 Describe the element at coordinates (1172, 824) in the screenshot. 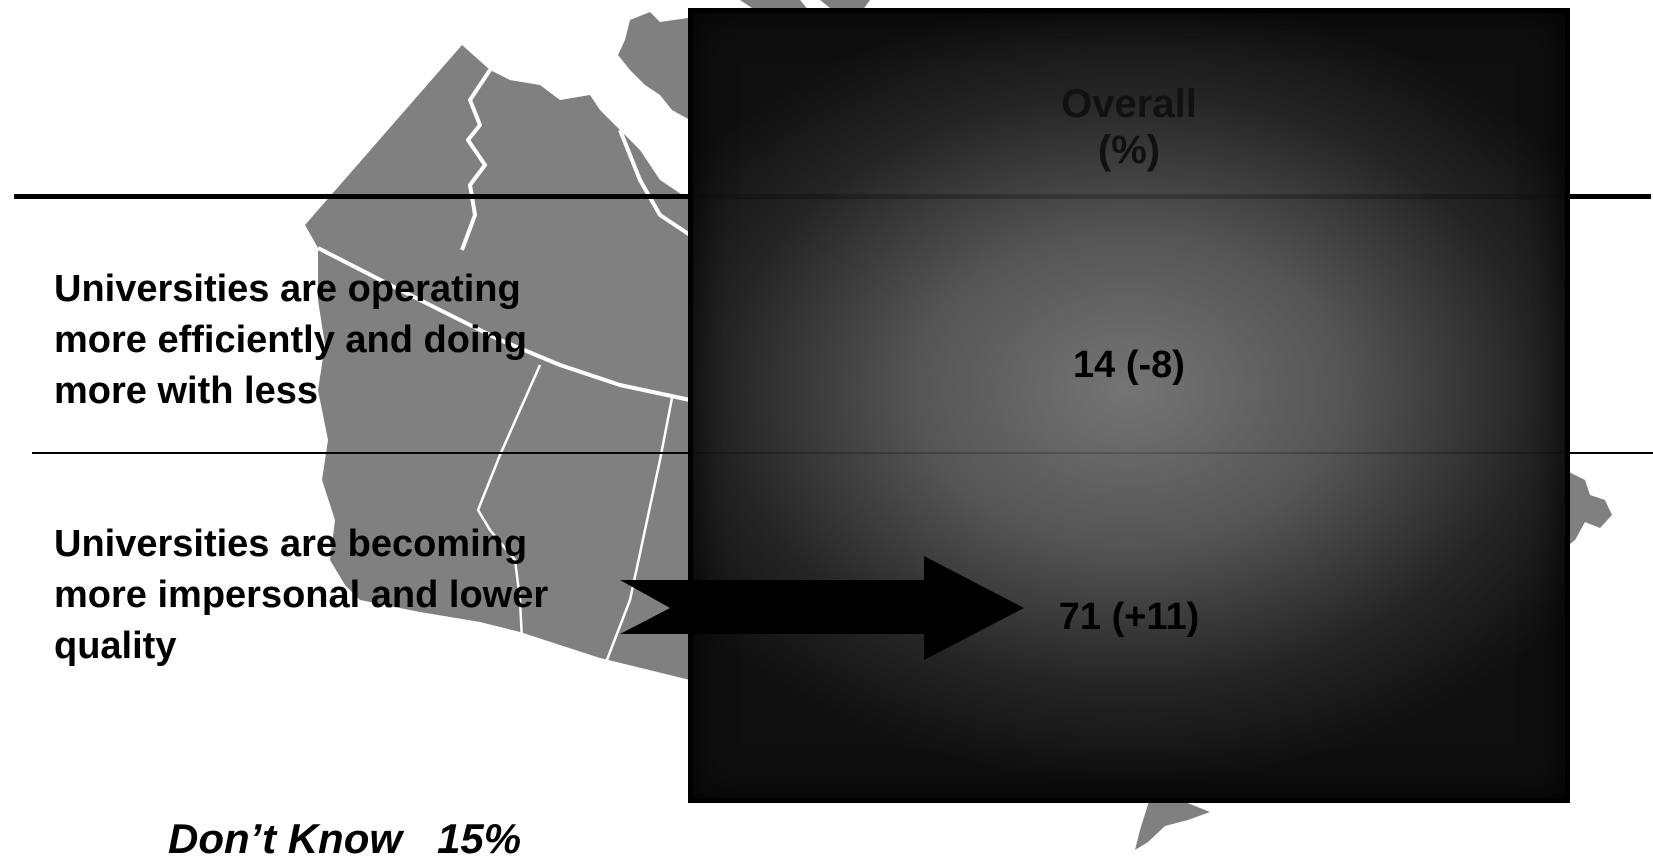

I see `map-south-fragment` at that location.